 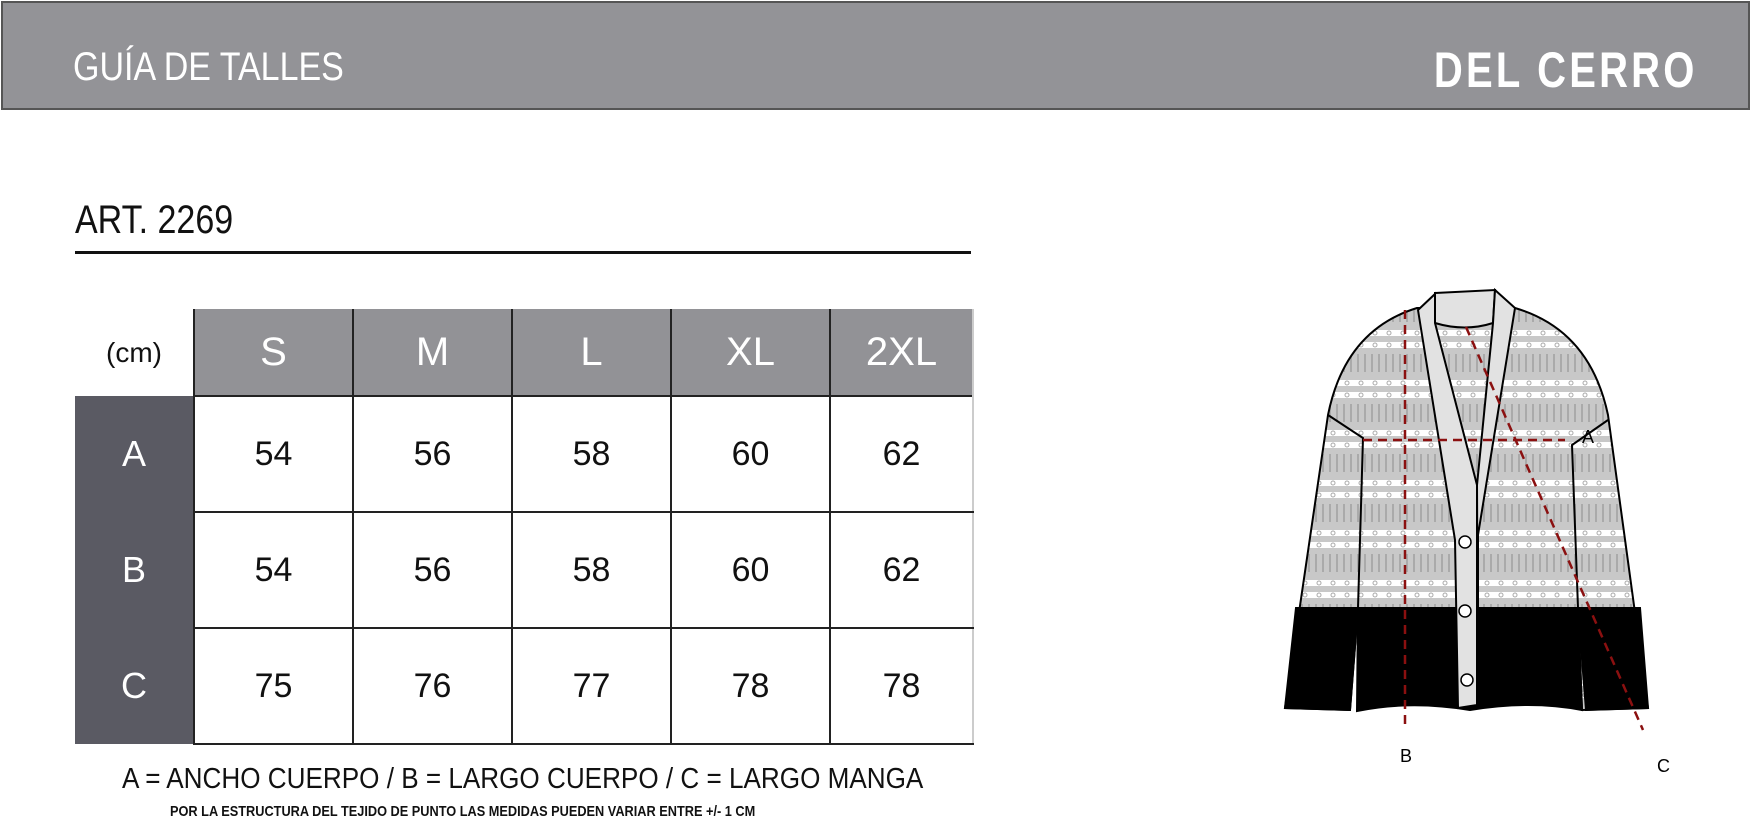 I want to click on label-a: A, so click(x=1588, y=437).